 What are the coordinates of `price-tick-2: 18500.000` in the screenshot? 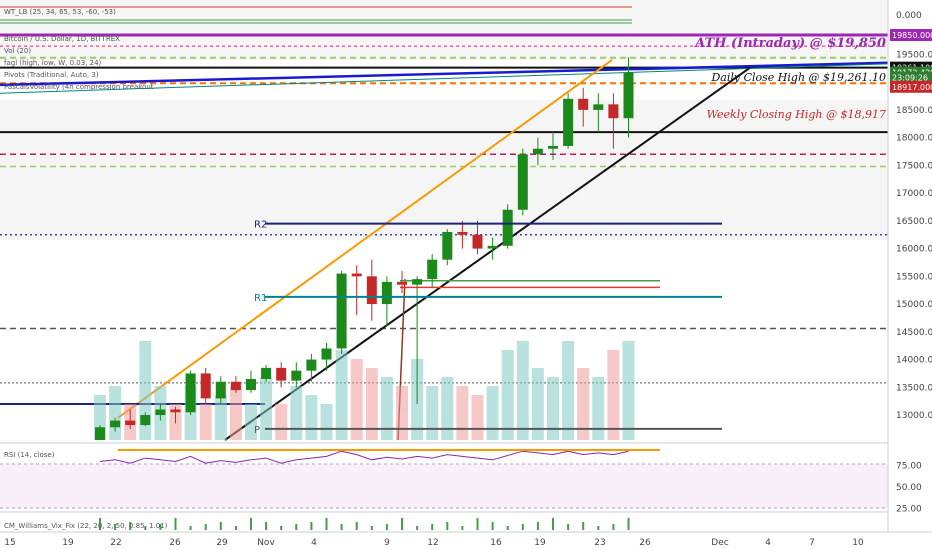 It's located at (914, 111).